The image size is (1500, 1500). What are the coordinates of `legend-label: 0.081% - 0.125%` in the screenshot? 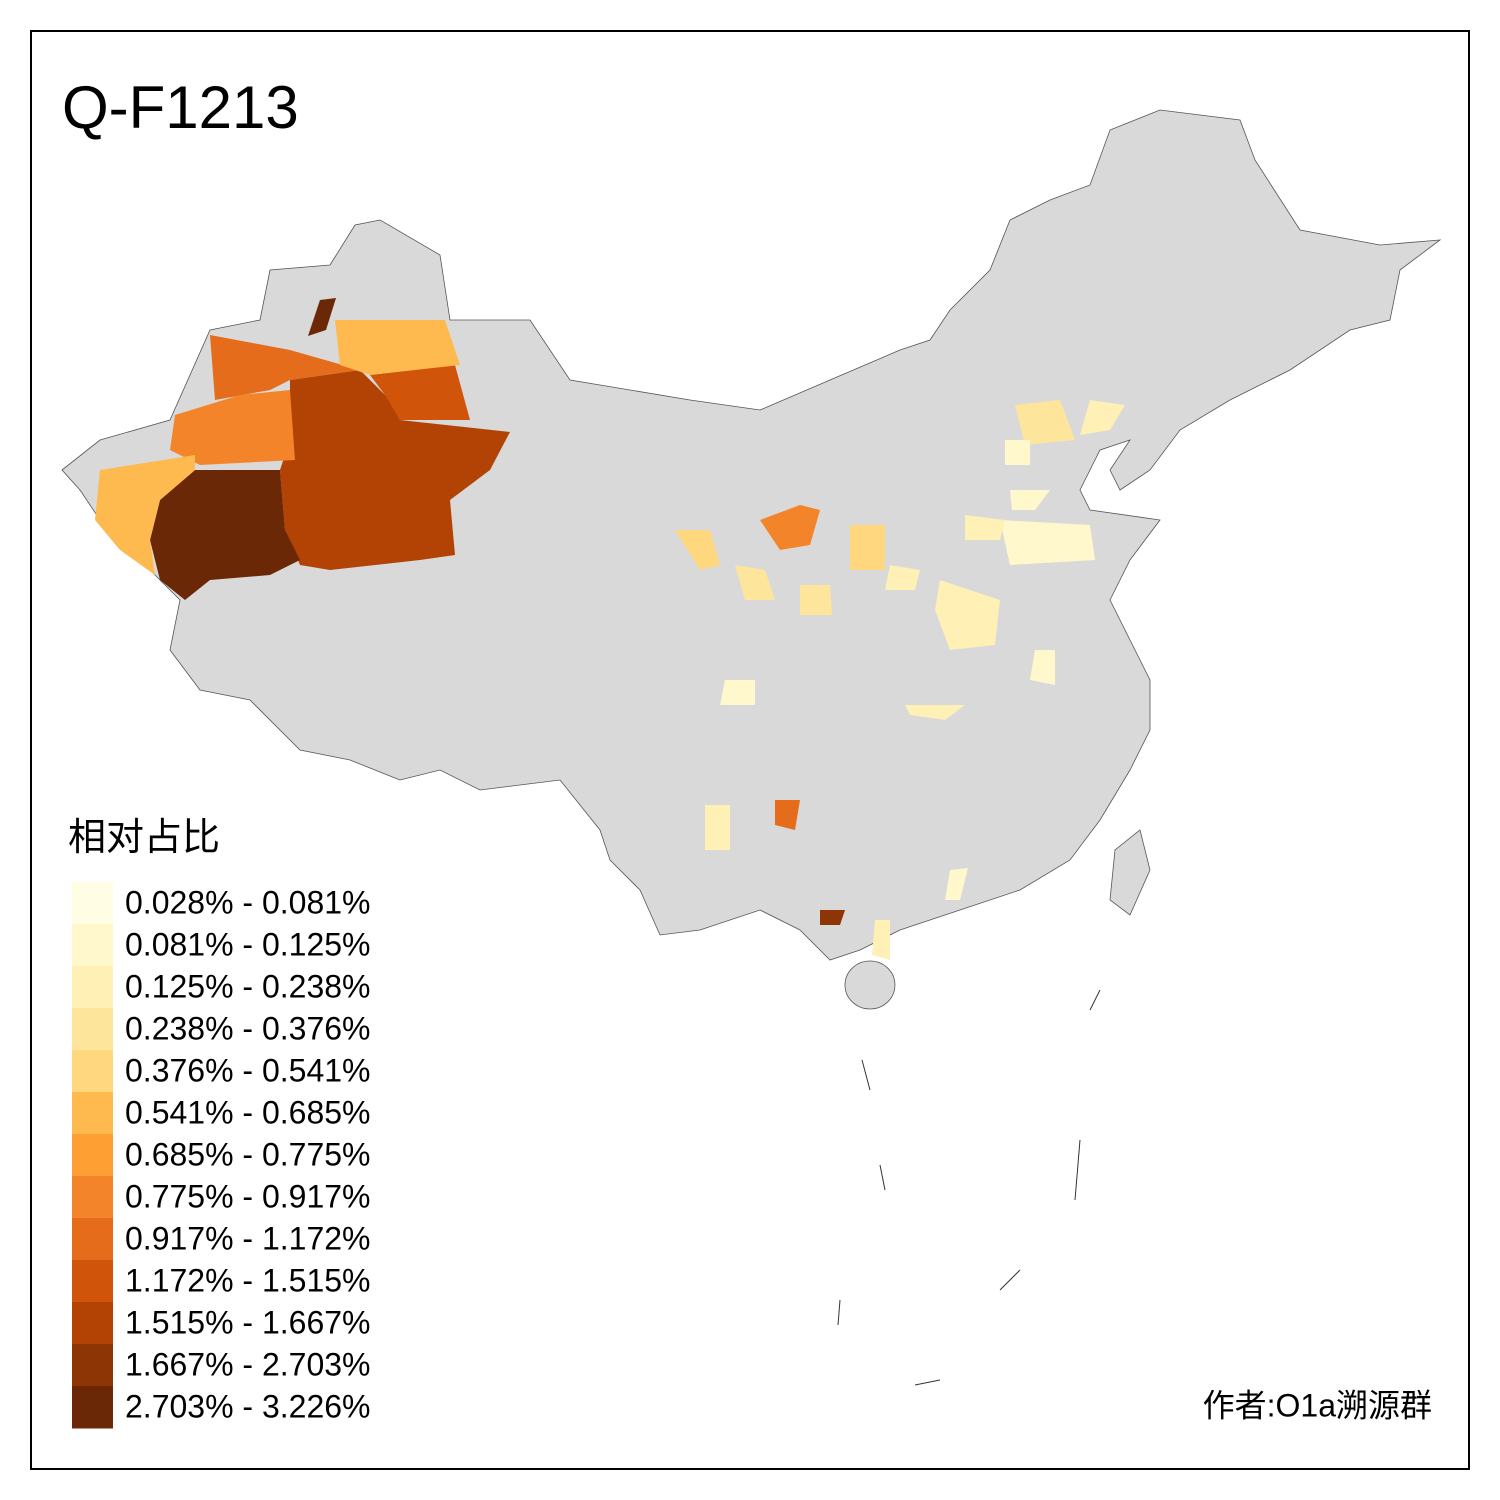 It's located at (248, 944).